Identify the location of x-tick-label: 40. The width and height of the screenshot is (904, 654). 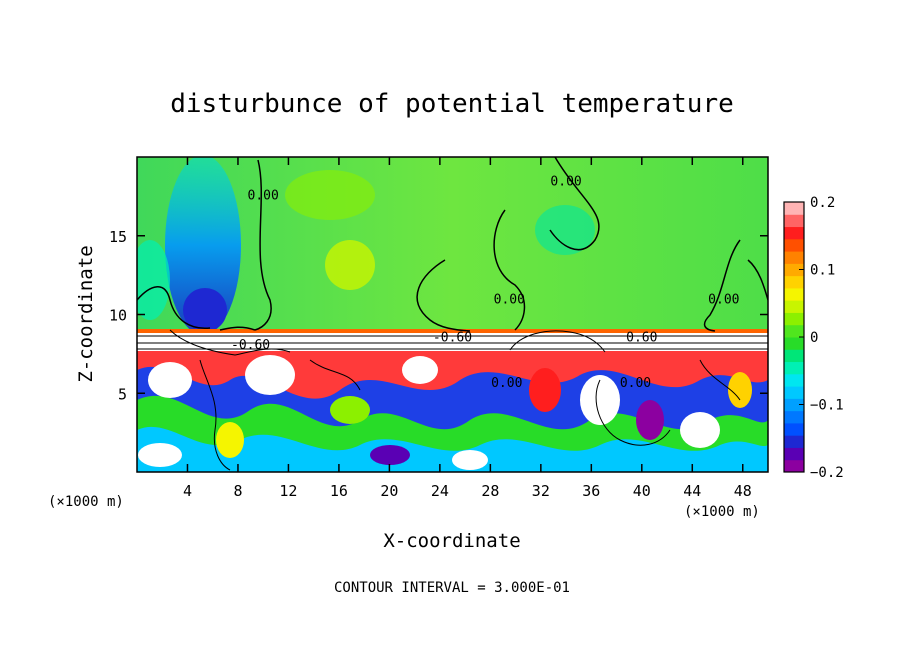
(642, 491).